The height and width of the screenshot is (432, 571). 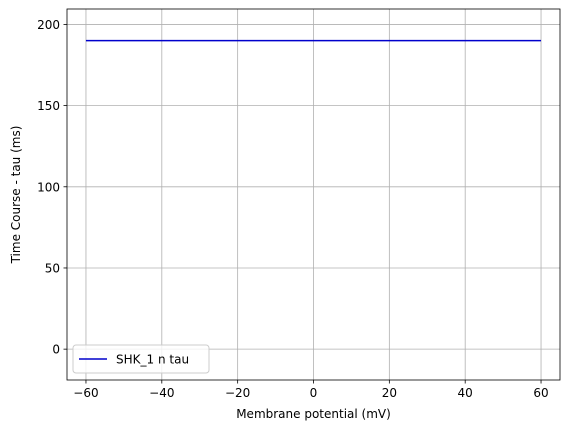 I want to click on y-axis-label: Time Course - tau (ms), so click(x=16, y=195).